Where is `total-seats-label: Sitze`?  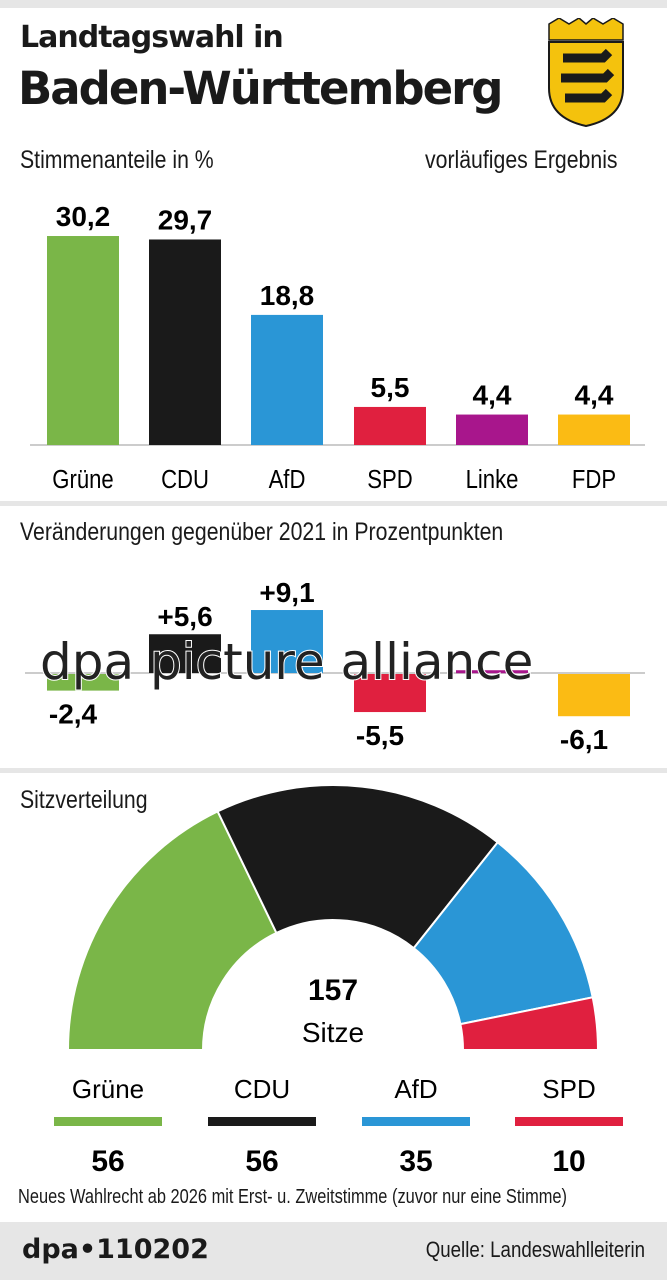 total-seats-label: Sitze is located at coordinates (333, 1032).